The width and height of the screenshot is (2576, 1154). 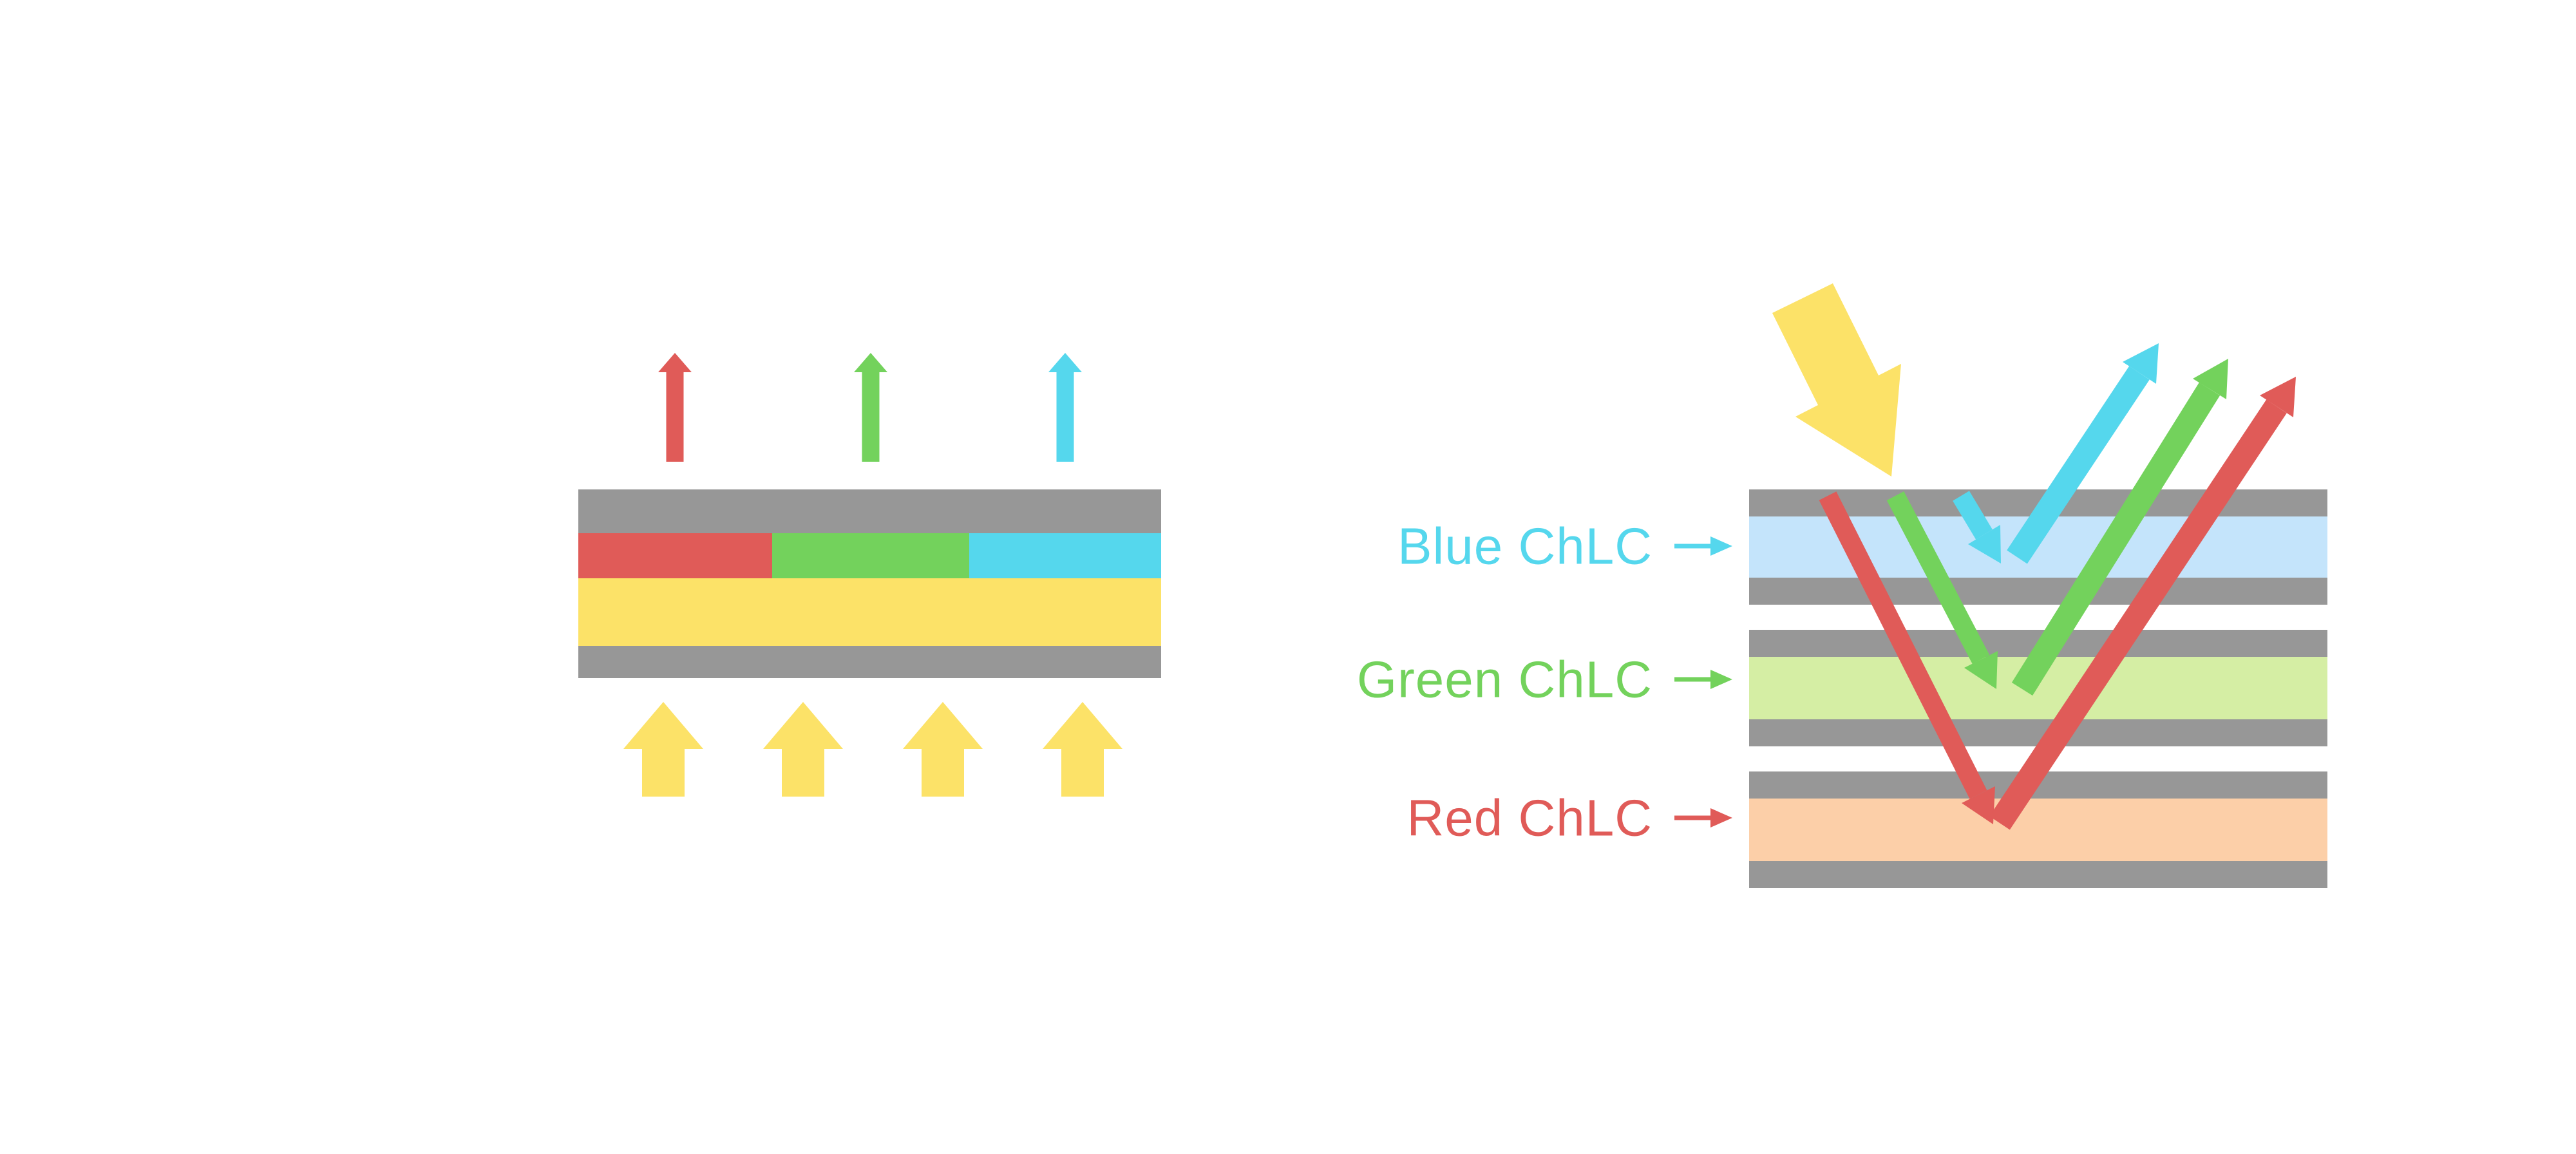 I want to click on red-up-beam, so click(x=2138, y=614).